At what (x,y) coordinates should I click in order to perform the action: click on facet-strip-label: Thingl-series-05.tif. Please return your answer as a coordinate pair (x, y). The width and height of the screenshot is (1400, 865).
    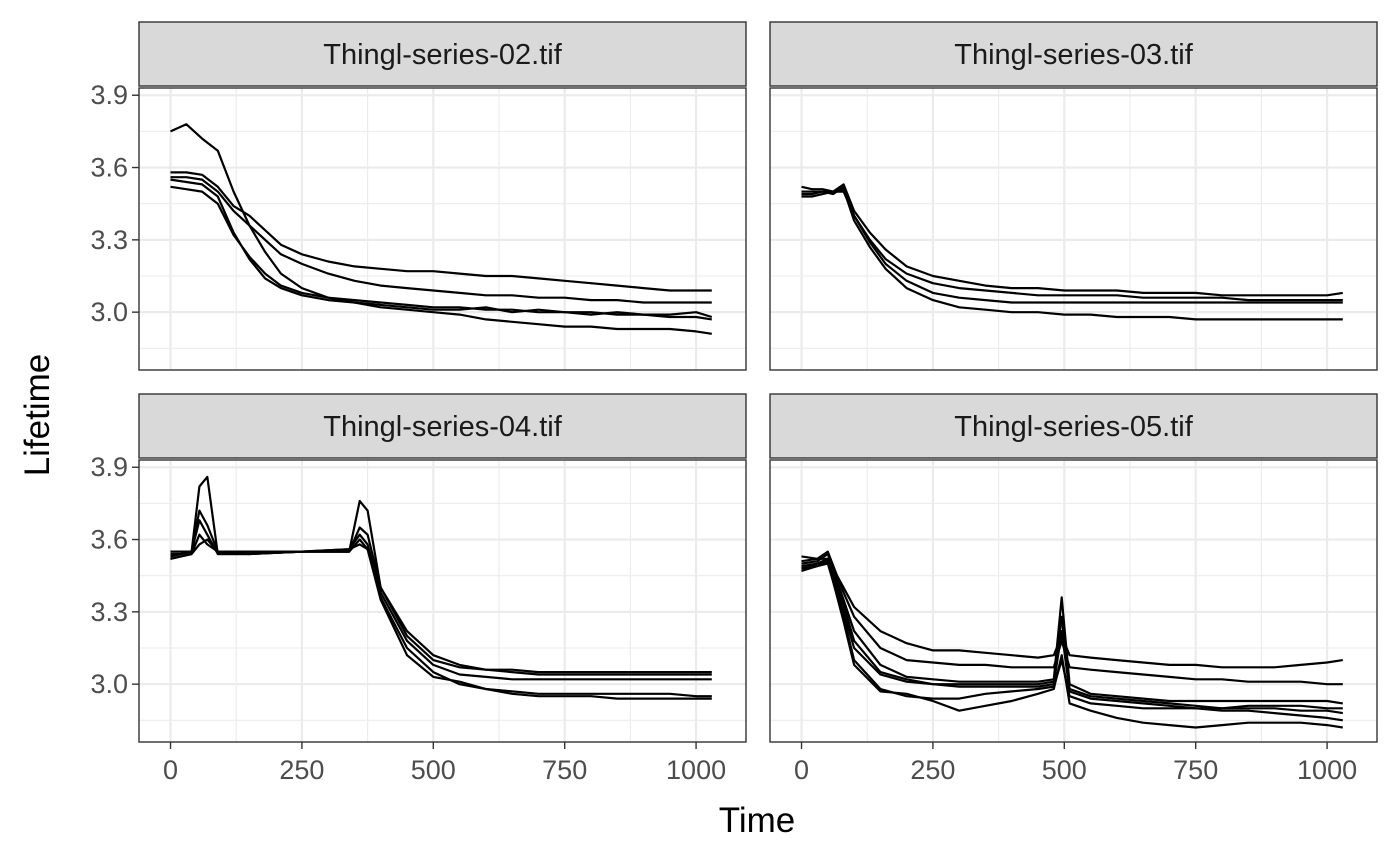
    Looking at the image, I should click on (1073, 427).